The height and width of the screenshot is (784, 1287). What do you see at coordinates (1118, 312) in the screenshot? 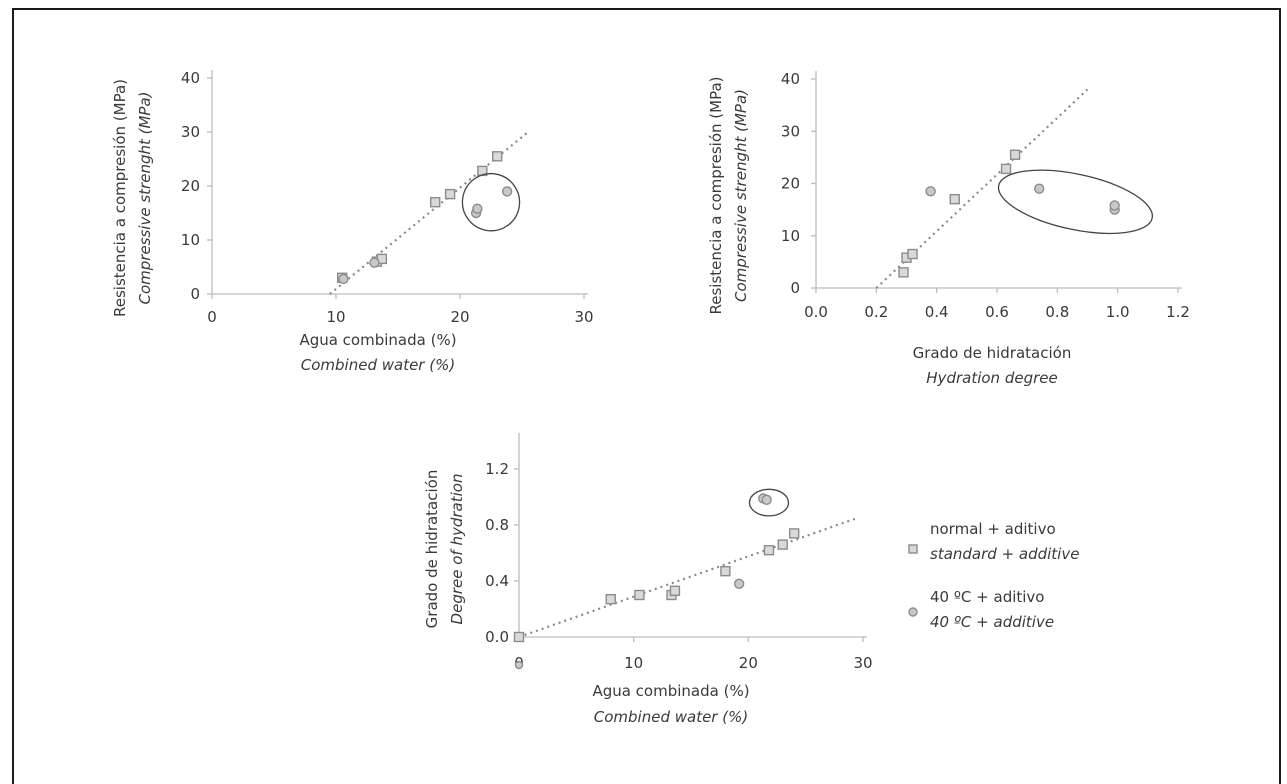
I see `x-tick-label: 1.0` at bounding box center [1118, 312].